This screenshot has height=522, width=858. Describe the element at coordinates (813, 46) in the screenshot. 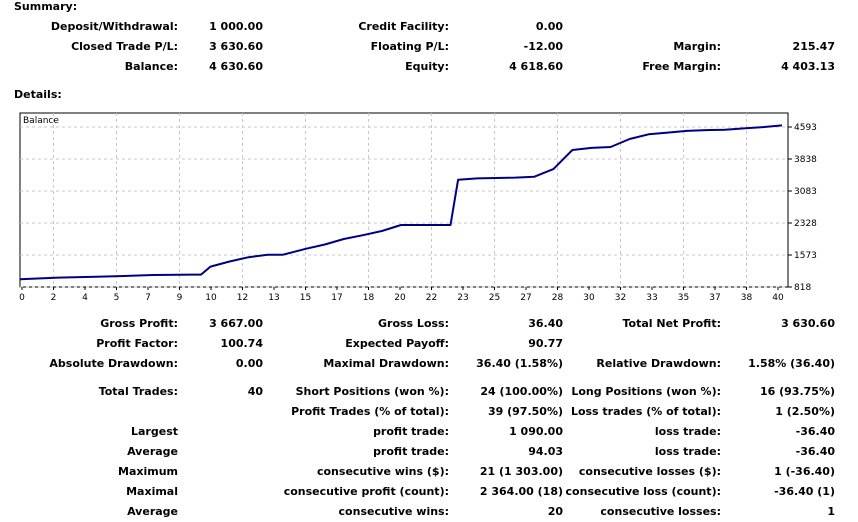

I see `stat-value: 215.47` at that location.